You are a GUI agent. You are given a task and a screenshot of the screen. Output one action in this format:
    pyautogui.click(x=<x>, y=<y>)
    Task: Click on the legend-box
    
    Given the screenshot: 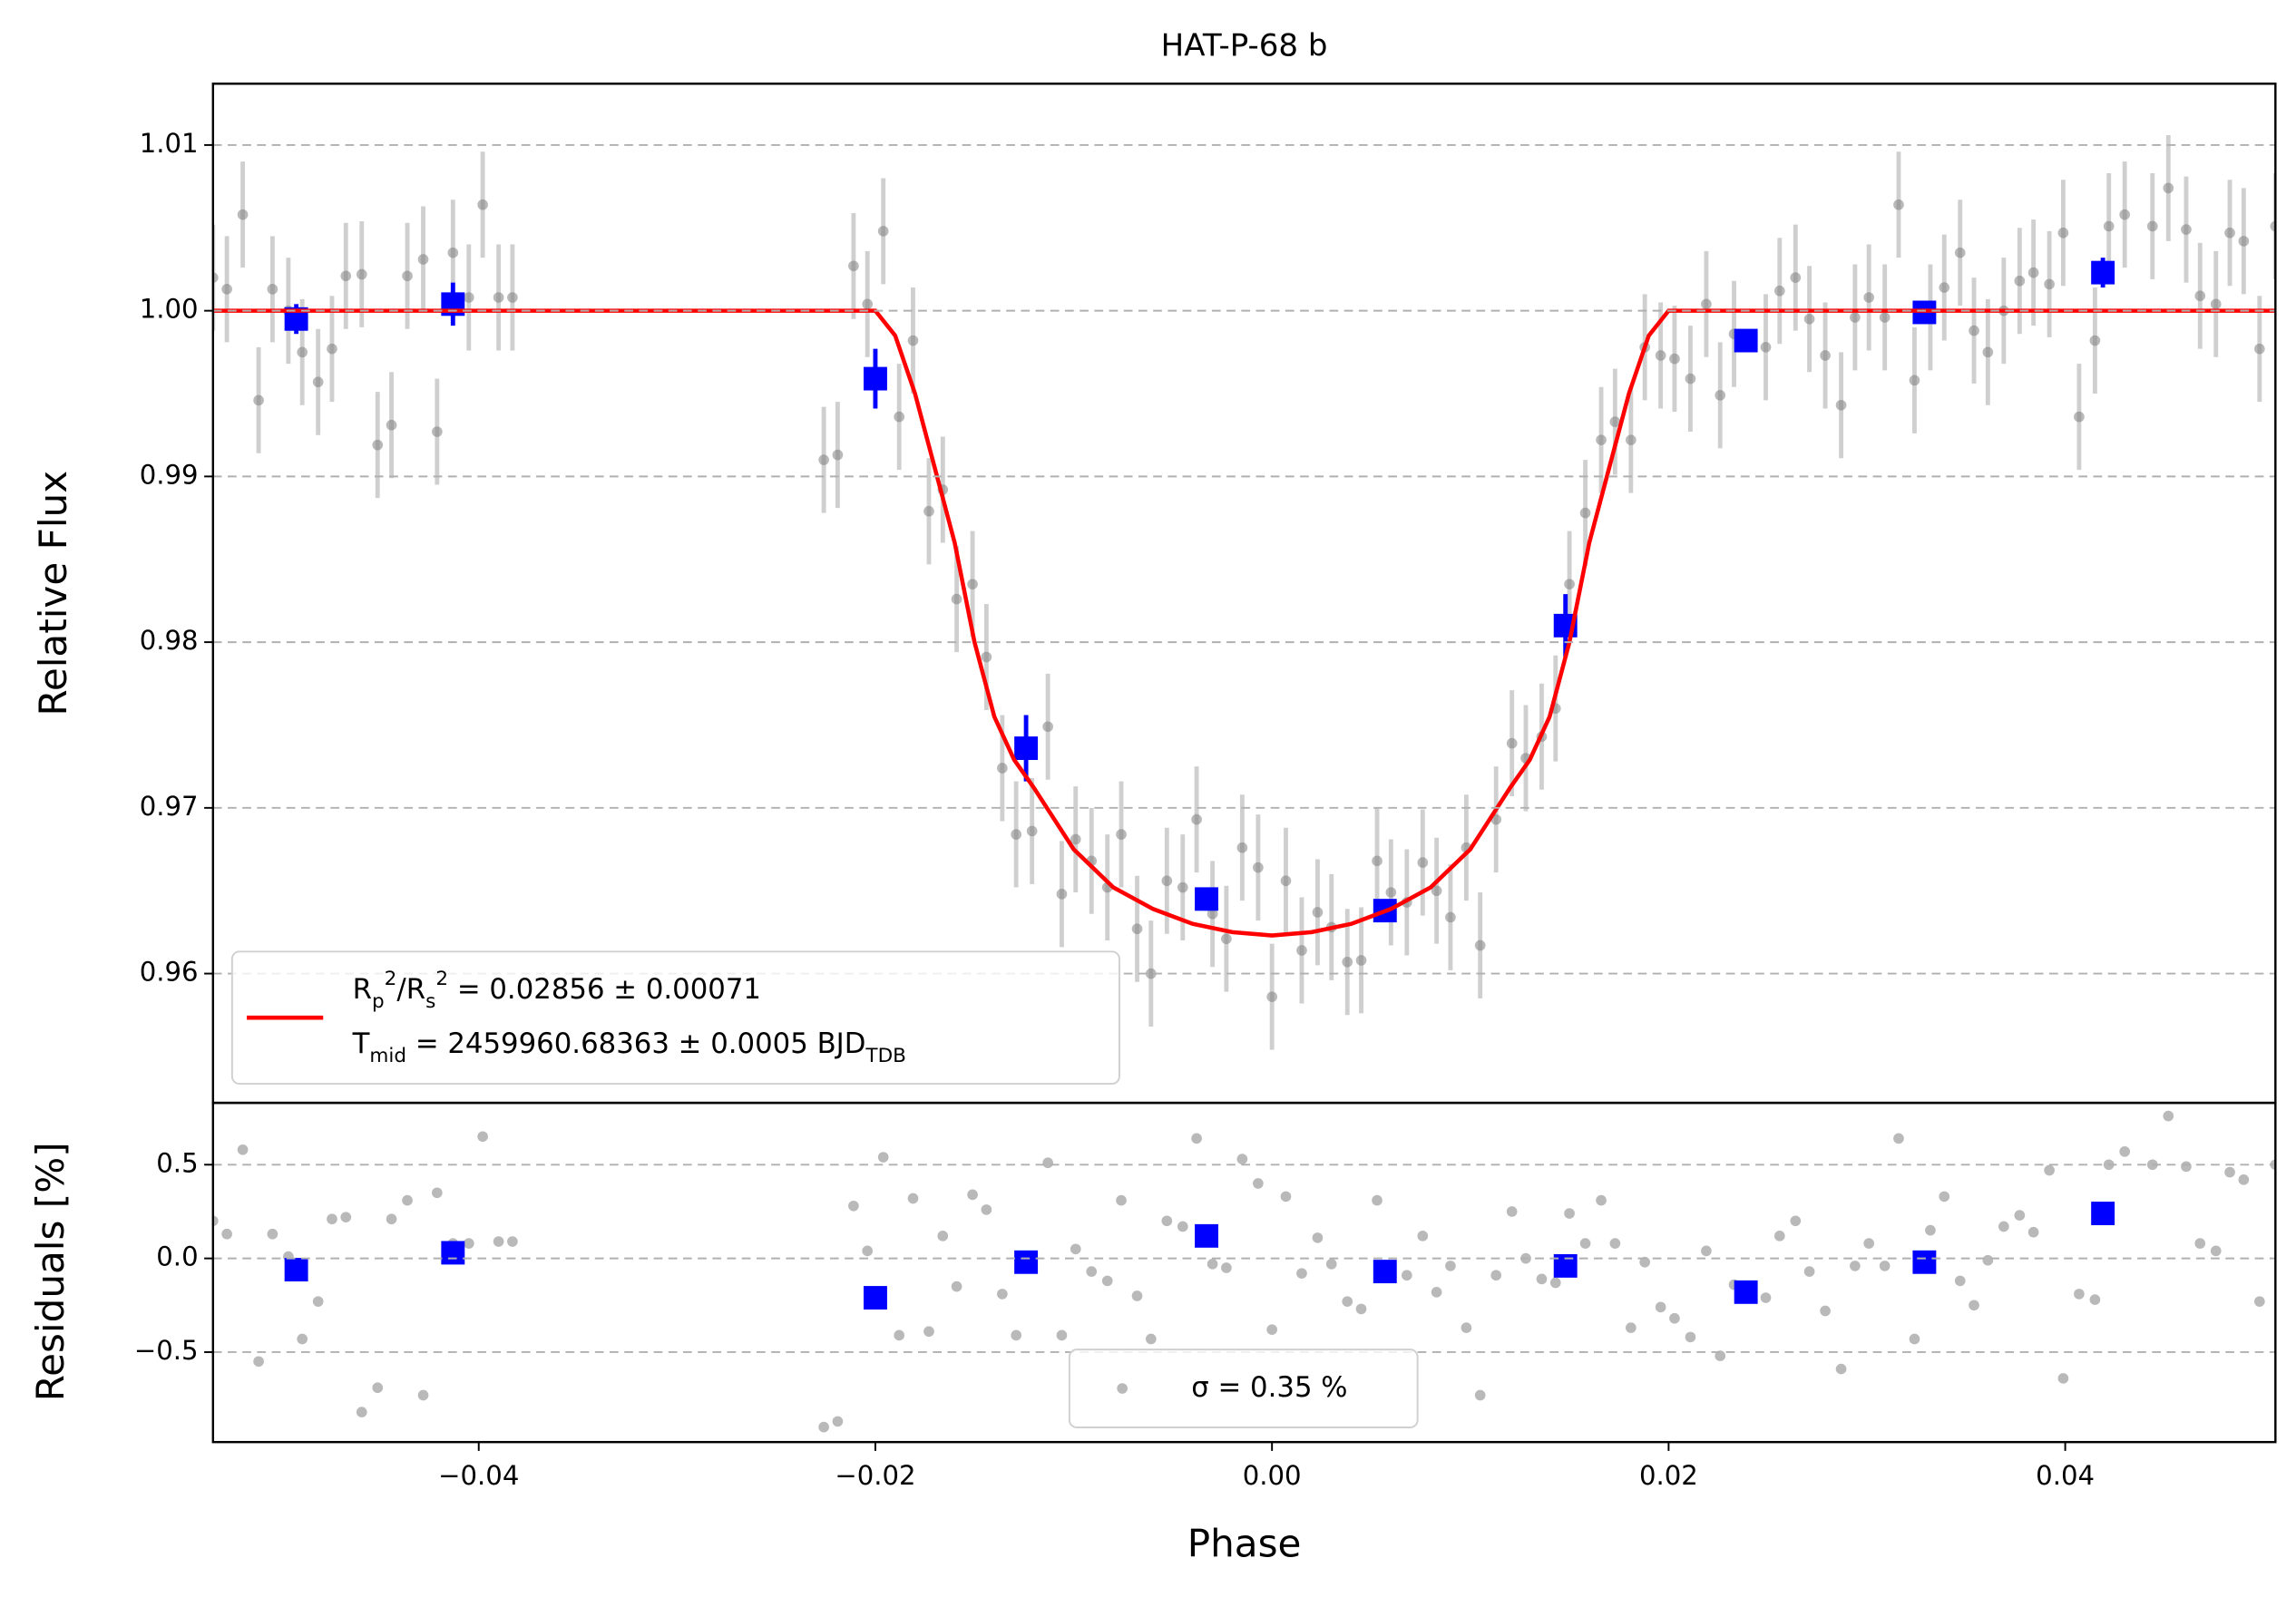 What is the action you would take?
    pyautogui.click(x=1243, y=1388)
    